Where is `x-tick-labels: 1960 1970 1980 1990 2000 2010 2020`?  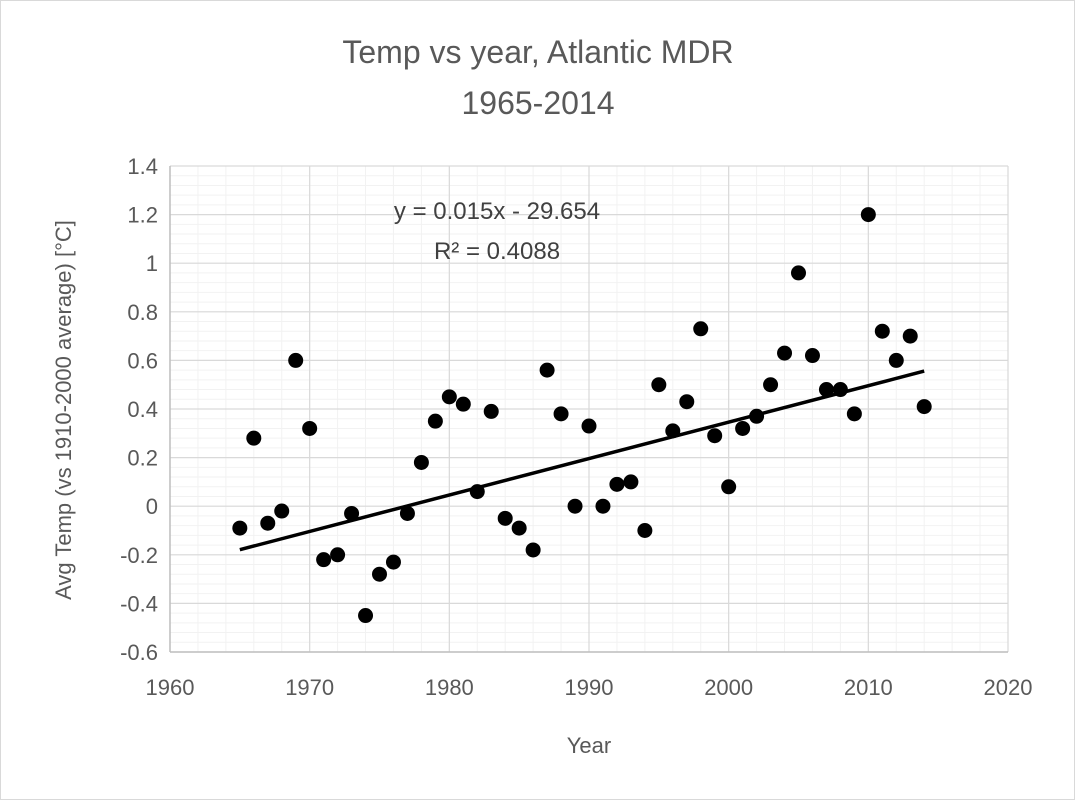
x-tick-labels: 1960 1970 1980 1990 2000 2010 2020 is located at coordinates (589, 687).